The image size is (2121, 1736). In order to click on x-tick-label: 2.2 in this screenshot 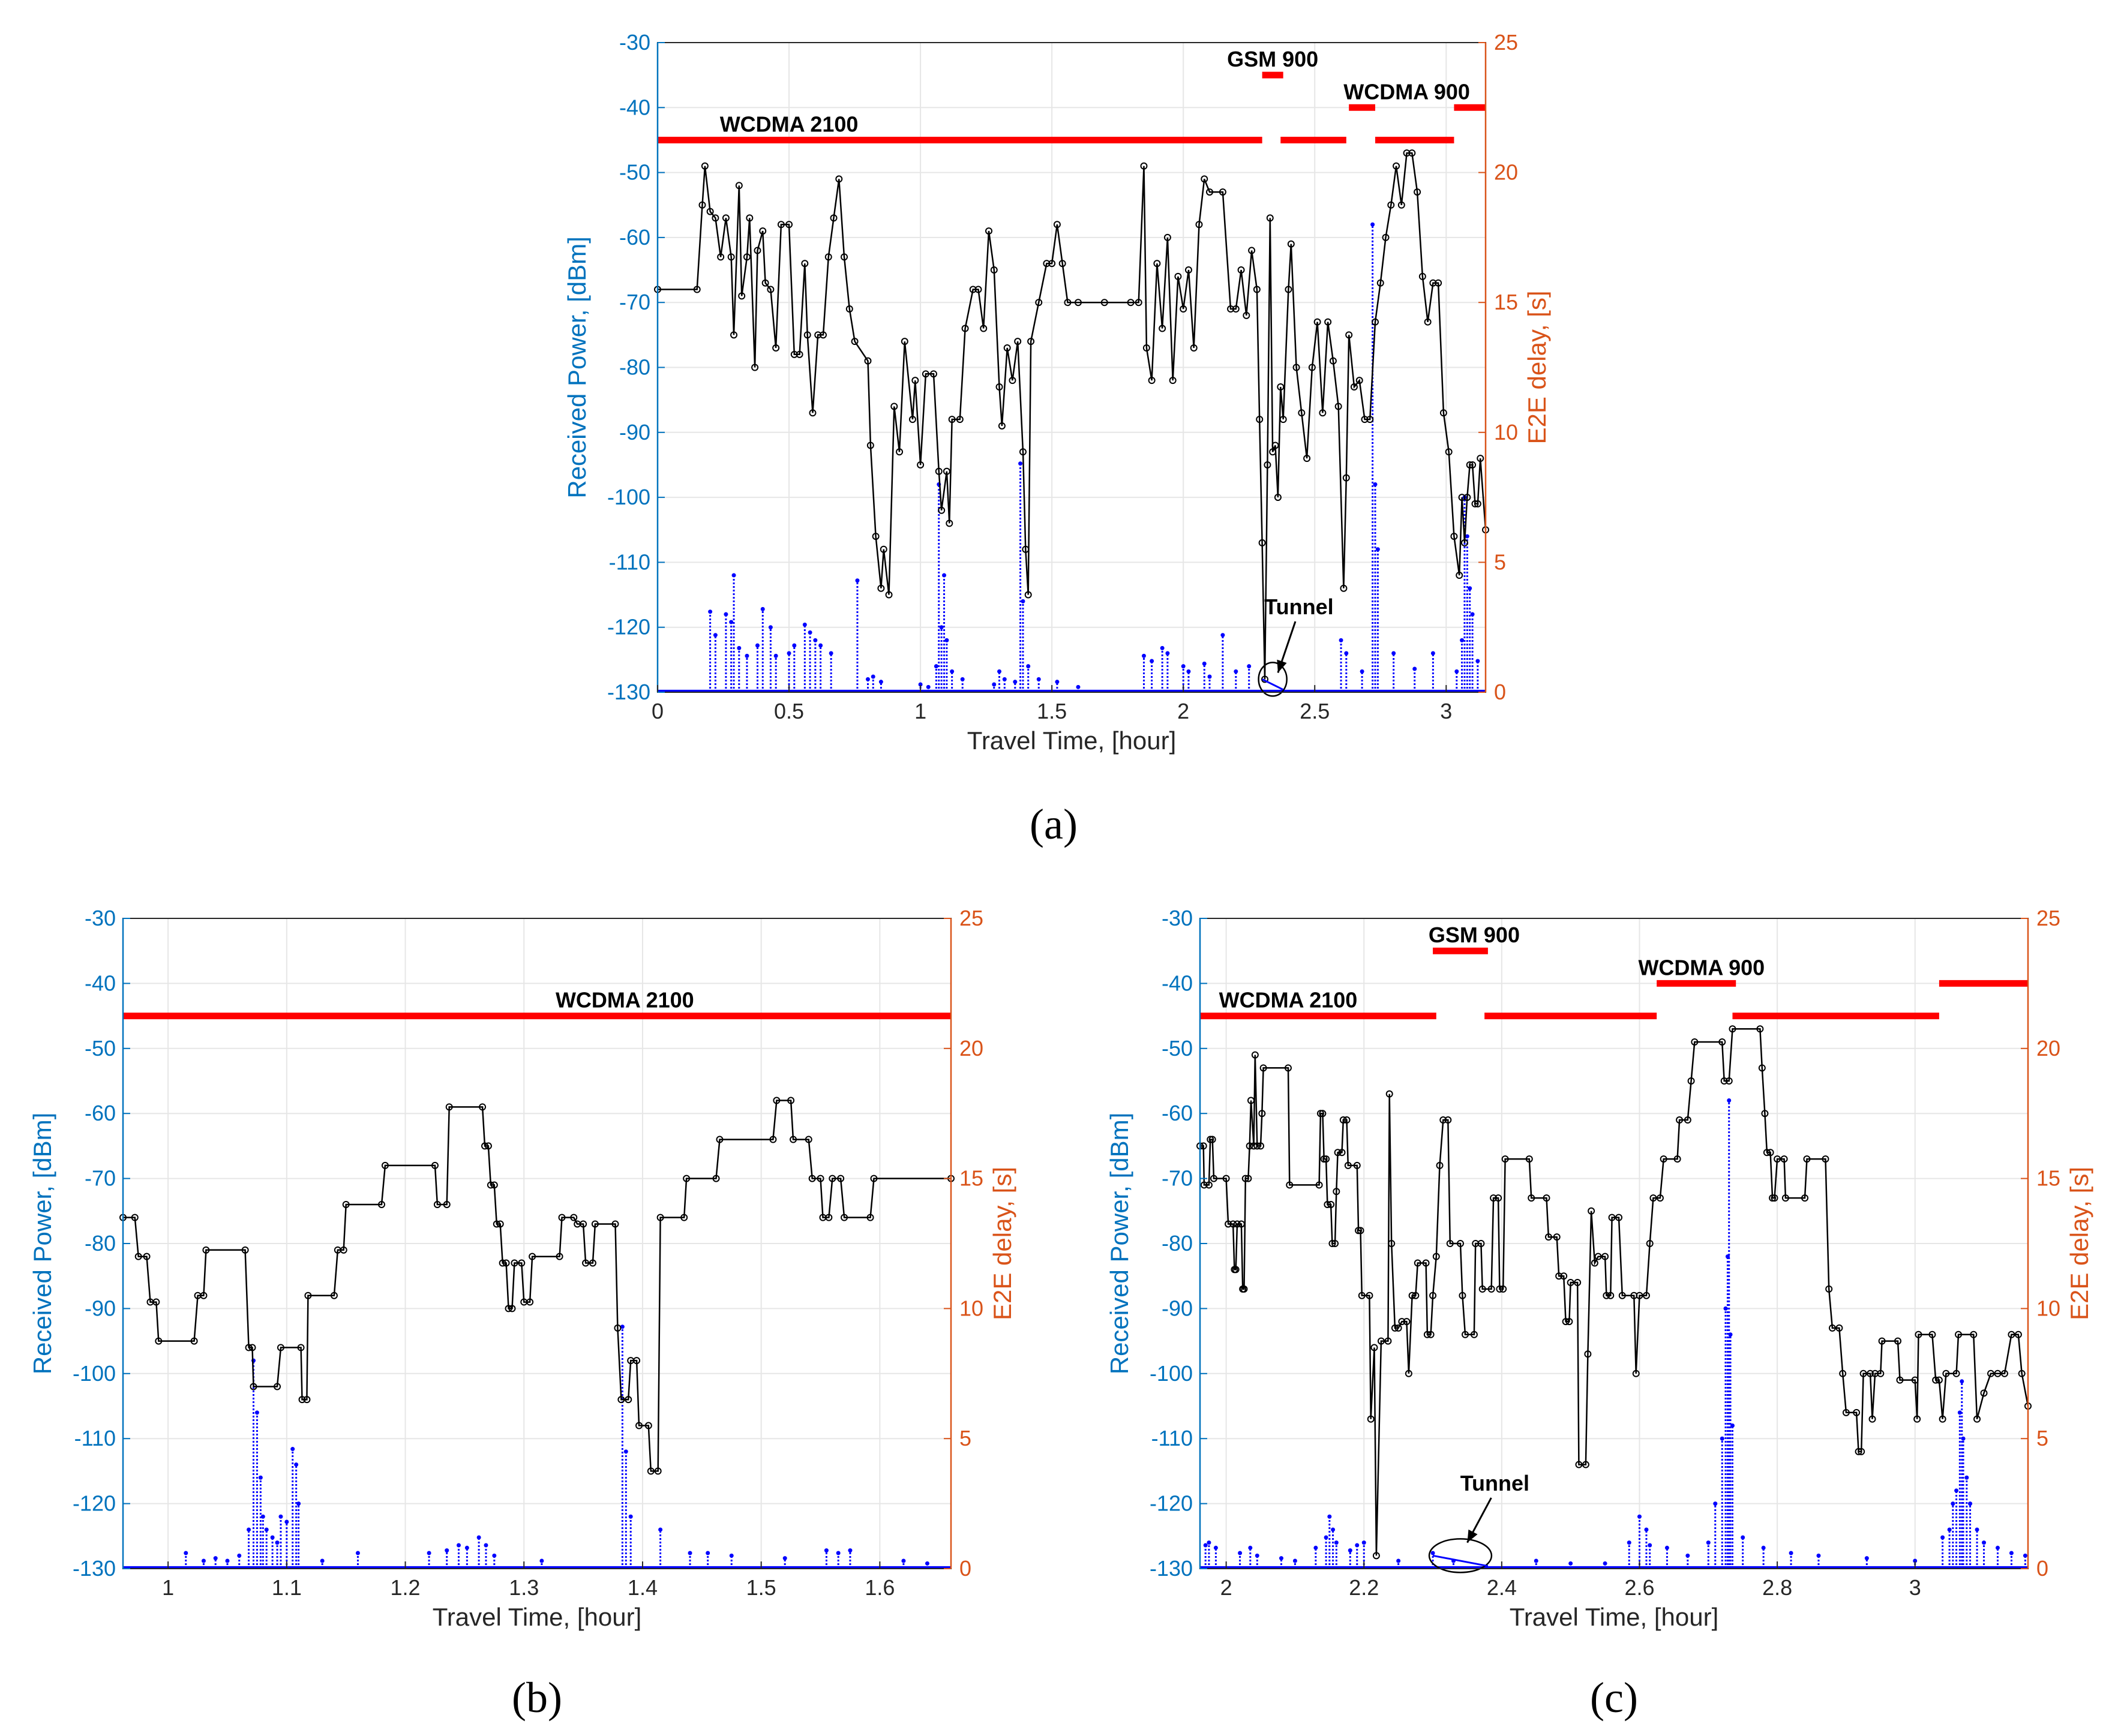, I will do `click(1364, 1587)`.